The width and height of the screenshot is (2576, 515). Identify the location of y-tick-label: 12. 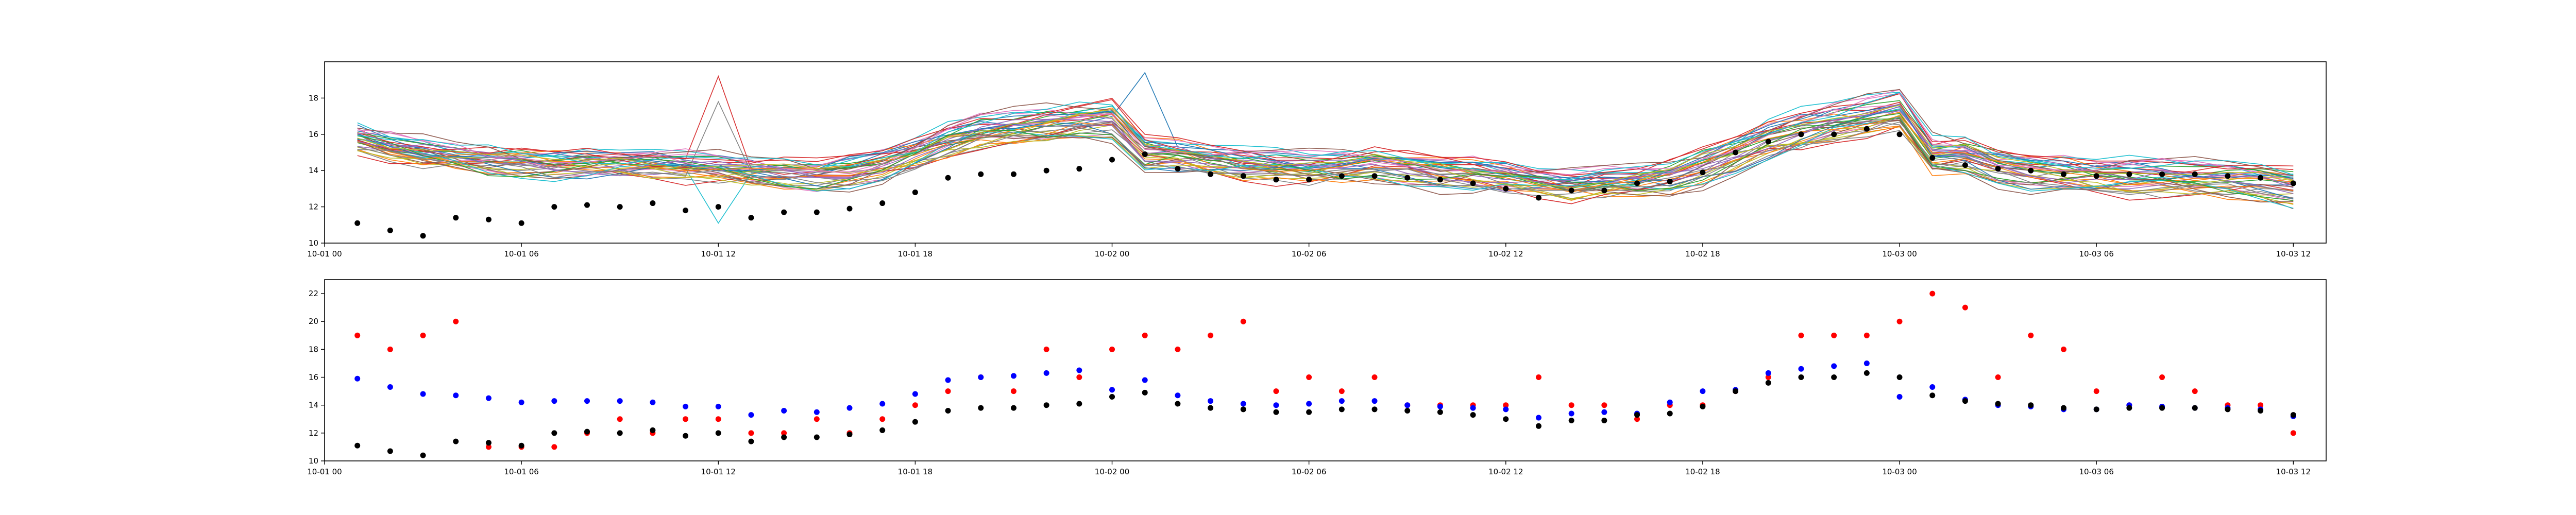
(313, 207).